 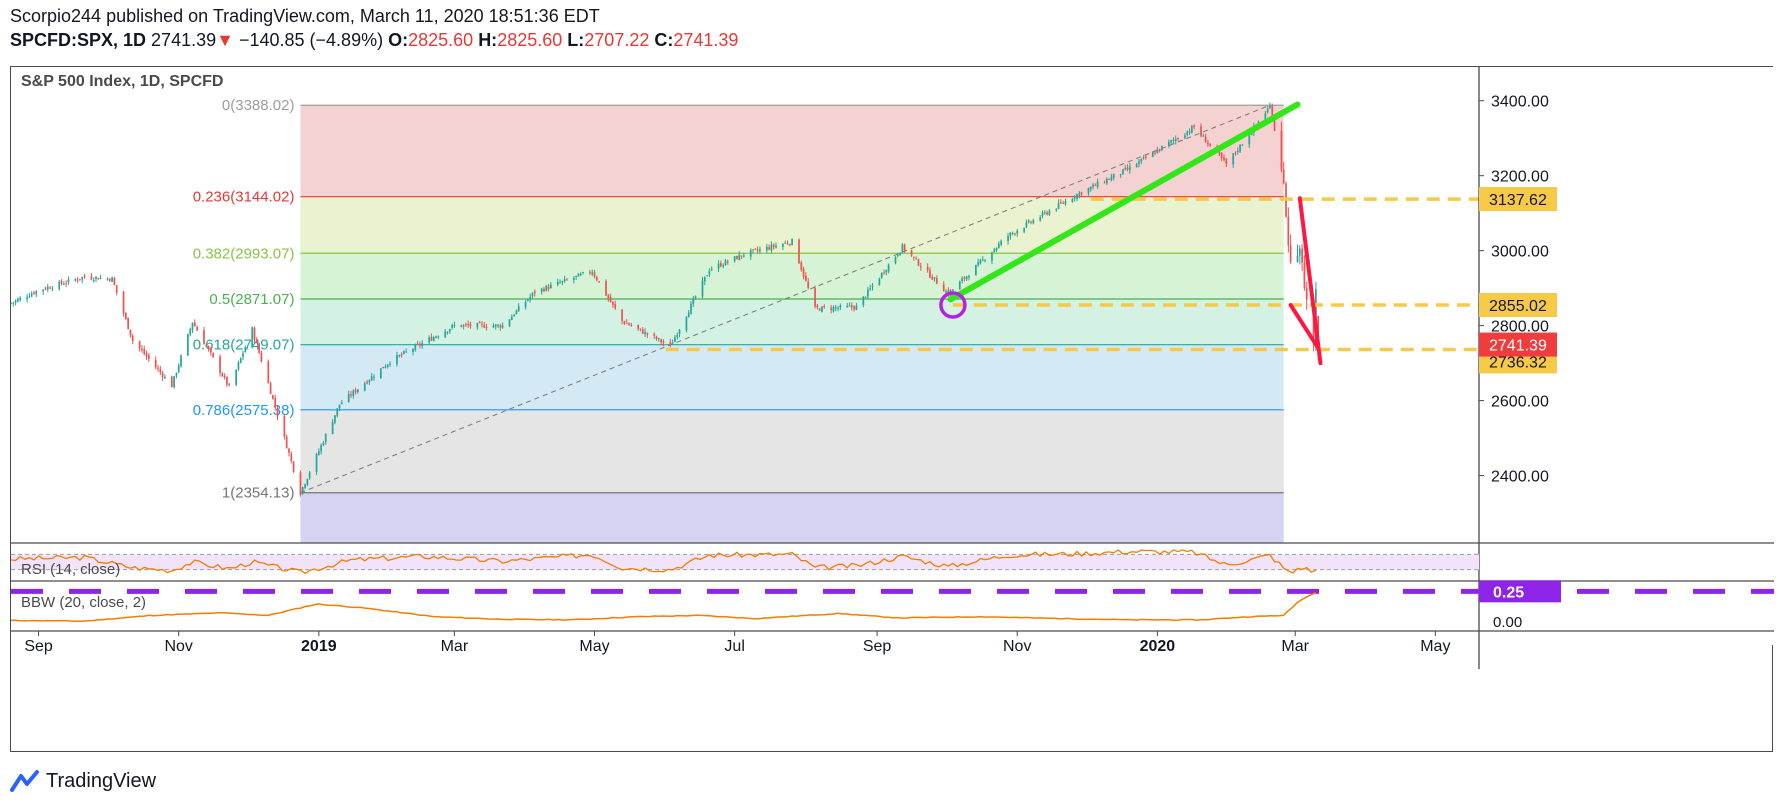 What do you see at coordinates (792, 377) in the screenshot?
I see `fib-zone-0.618` at bounding box center [792, 377].